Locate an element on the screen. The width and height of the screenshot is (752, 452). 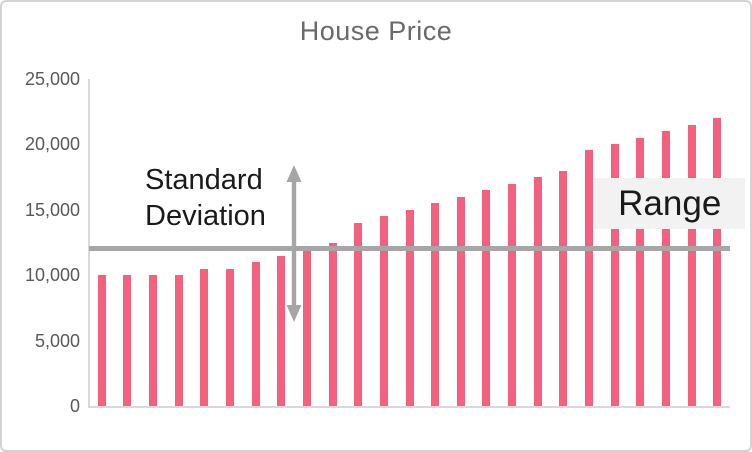
std-deviation-label: Standard Deviation is located at coordinates (205, 198).